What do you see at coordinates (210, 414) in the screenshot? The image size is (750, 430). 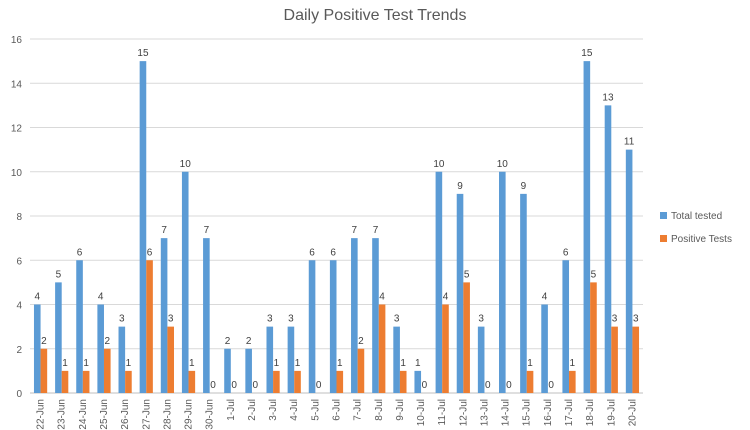 I see `x-tick-label: 30-Jun` at bounding box center [210, 414].